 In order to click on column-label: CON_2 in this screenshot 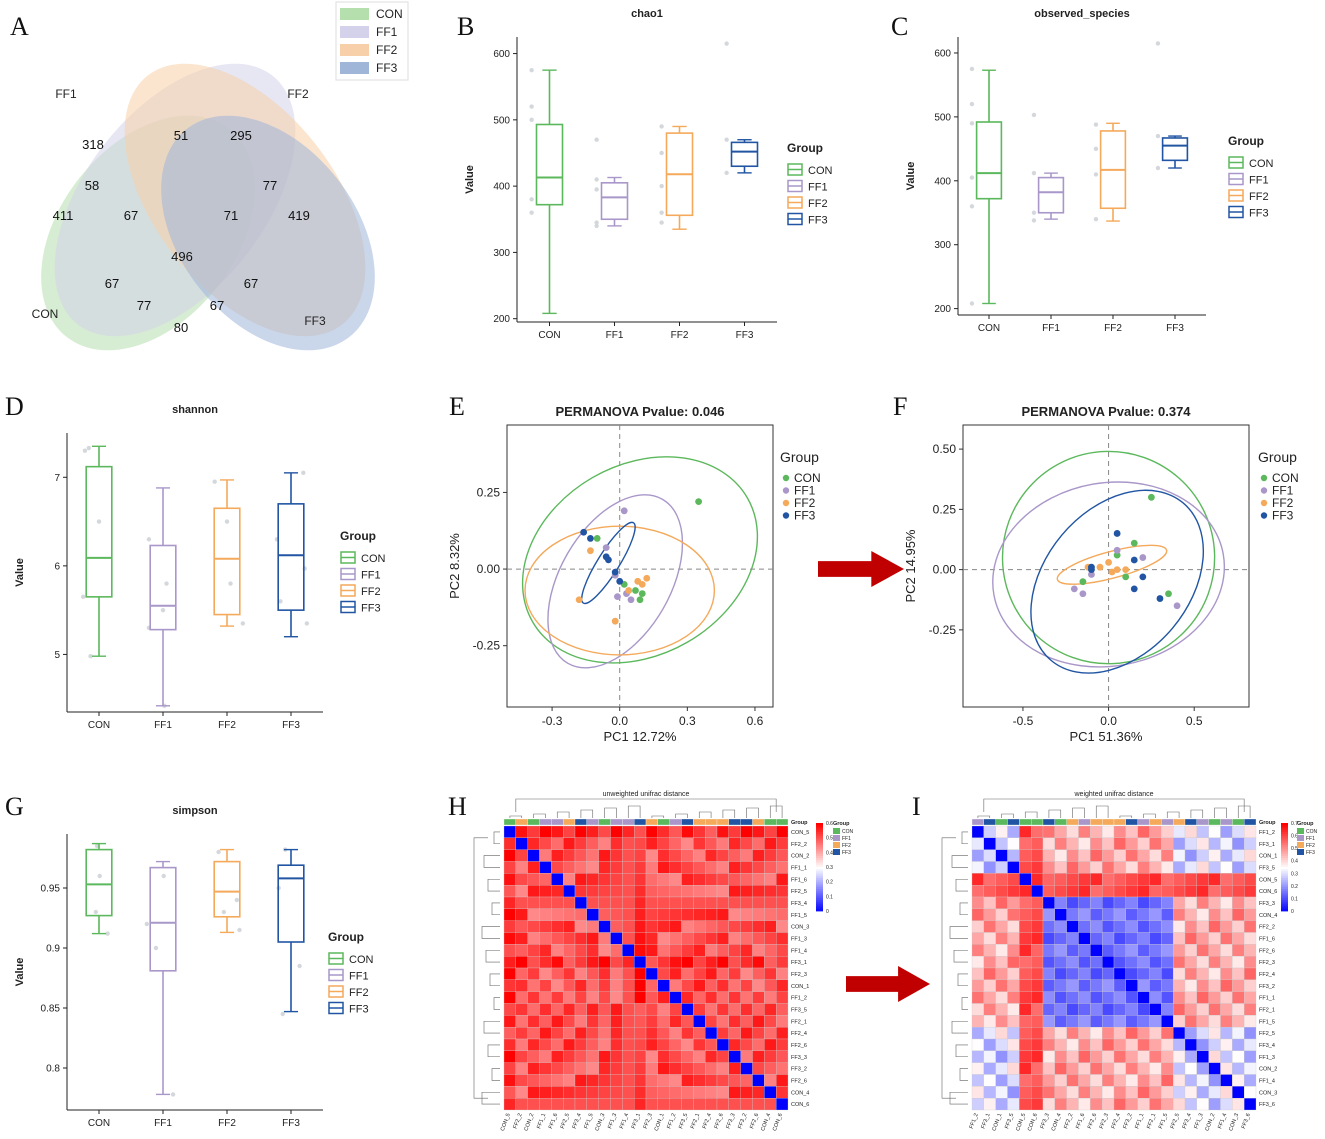, I will do `click(530, 1122)`.